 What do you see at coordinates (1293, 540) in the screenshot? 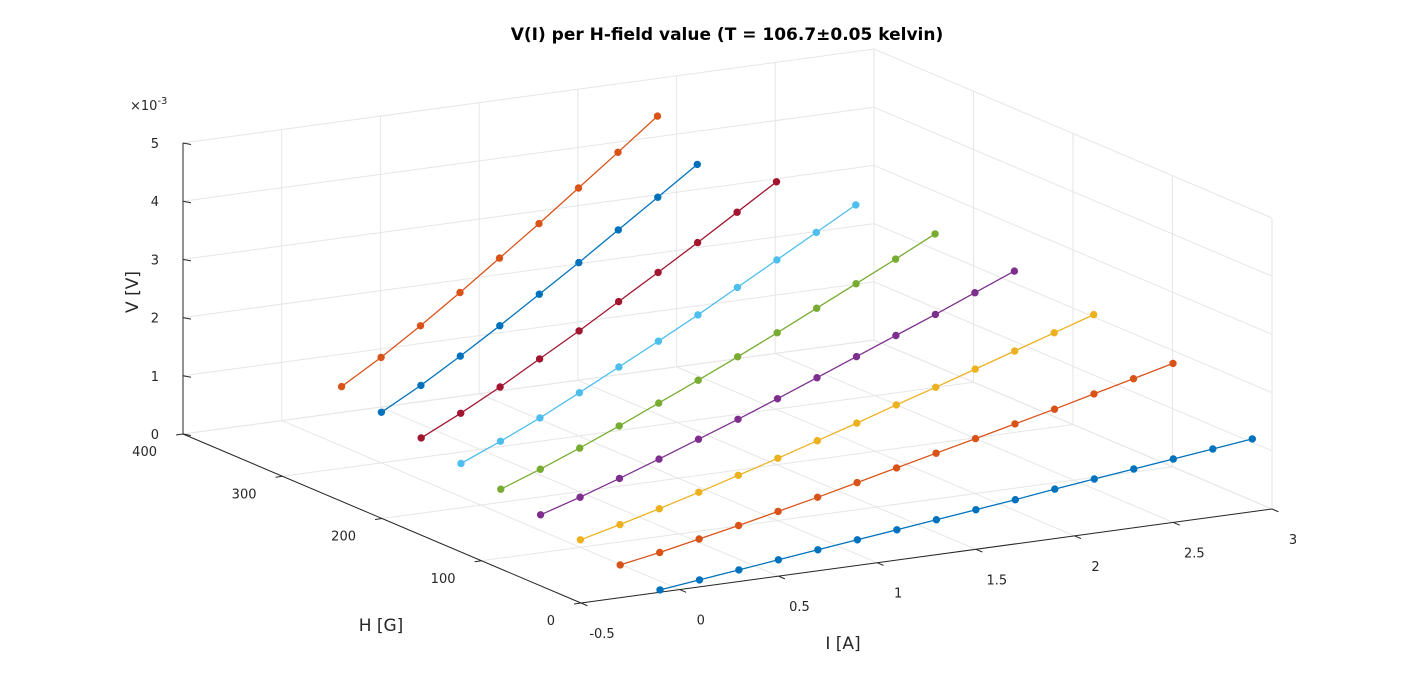
I see `x-tick-label: 3` at bounding box center [1293, 540].